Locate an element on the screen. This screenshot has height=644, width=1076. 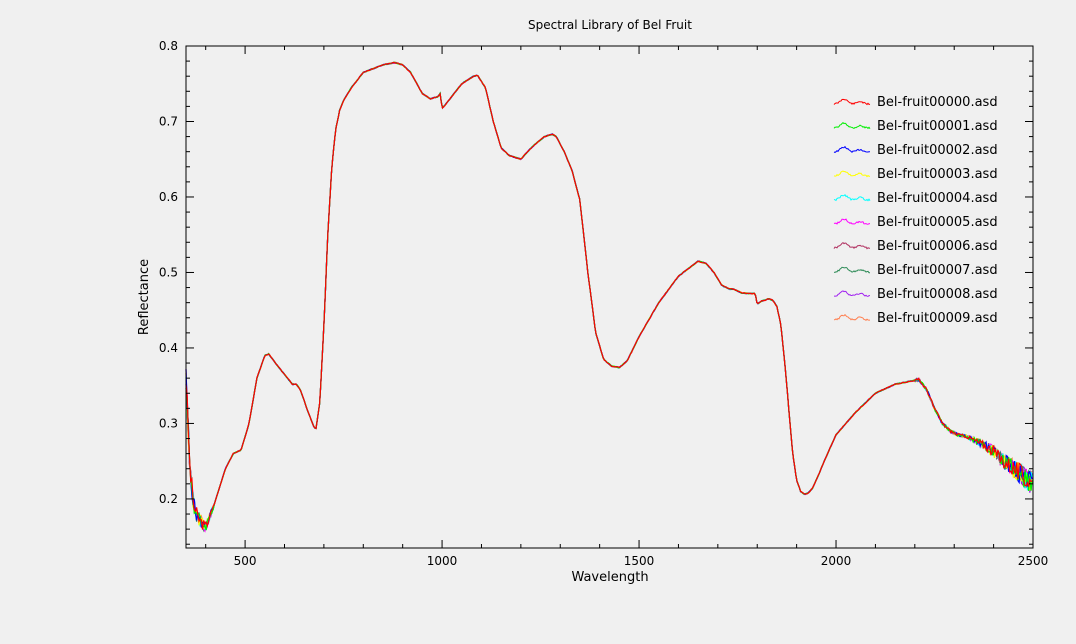
chart-title: Spectral Library of Bel Fruit is located at coordinates (610, 25).